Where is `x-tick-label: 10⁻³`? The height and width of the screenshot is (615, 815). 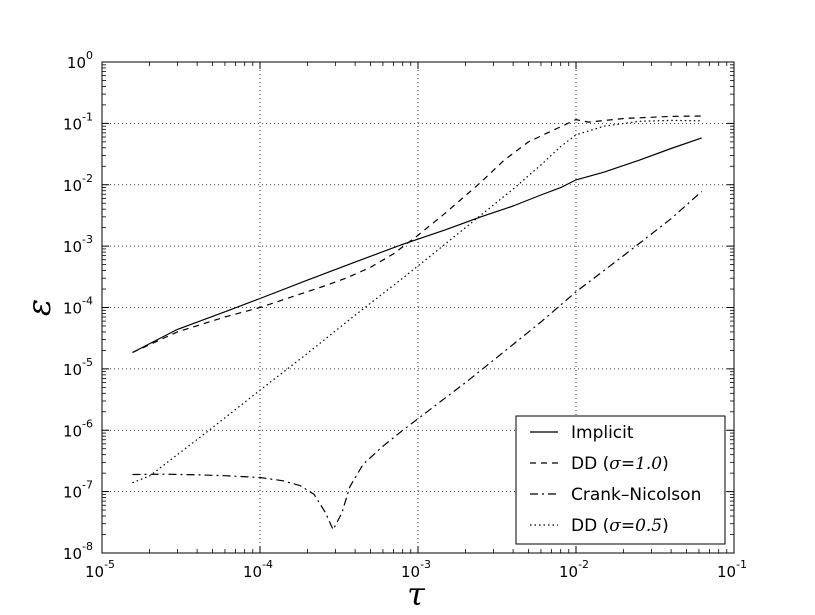
x-tick-label: 10⁻³ is located at coordinates (416, 569).